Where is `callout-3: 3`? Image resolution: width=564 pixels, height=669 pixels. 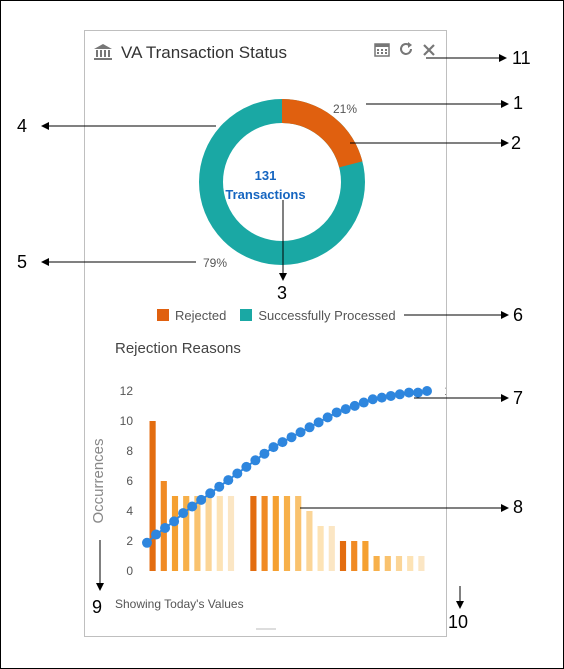
callout-3: 3 is located at coordinates (282, 293).